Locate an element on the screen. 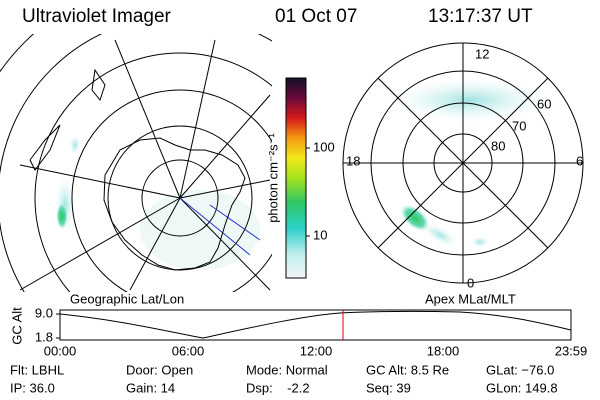  time: 13:17:37 UT is located at coordinates (480, 16).